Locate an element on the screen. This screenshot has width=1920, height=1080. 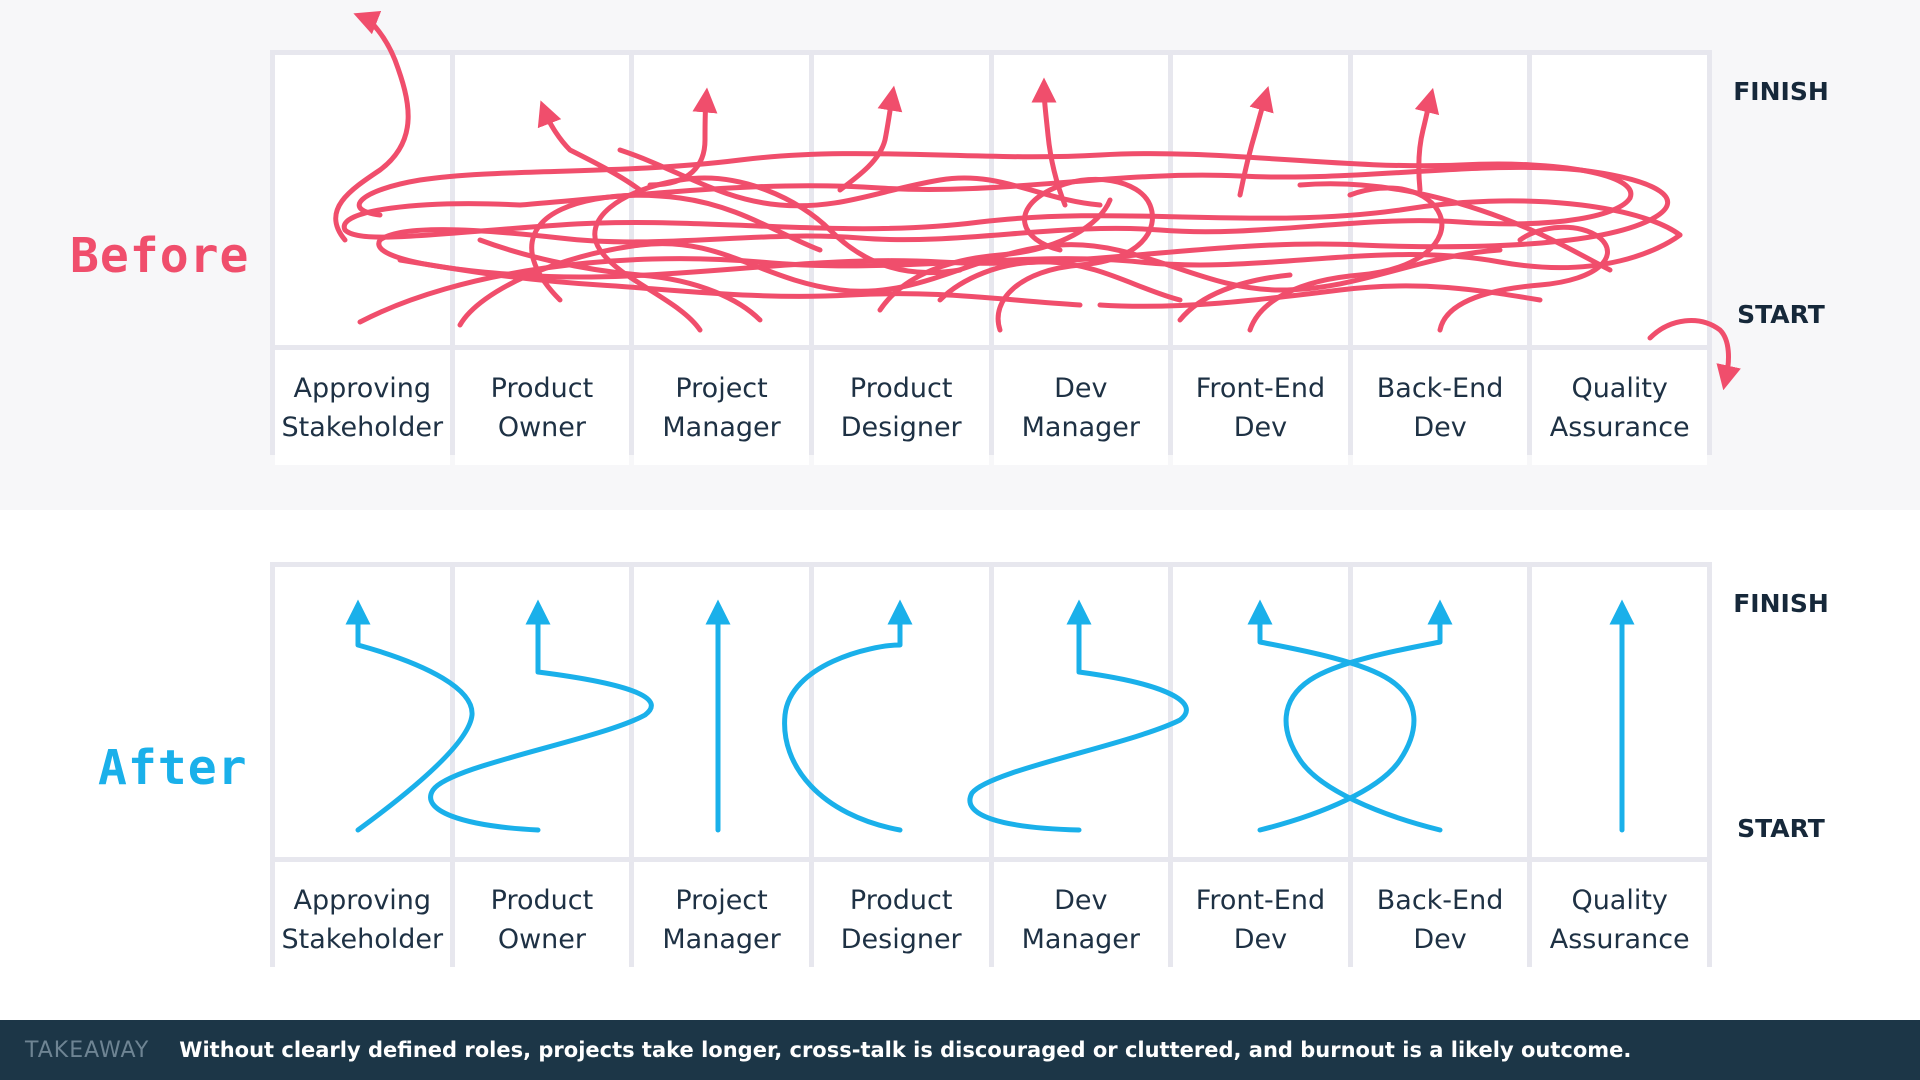
after-title: After is located at coordinates (173, 768).